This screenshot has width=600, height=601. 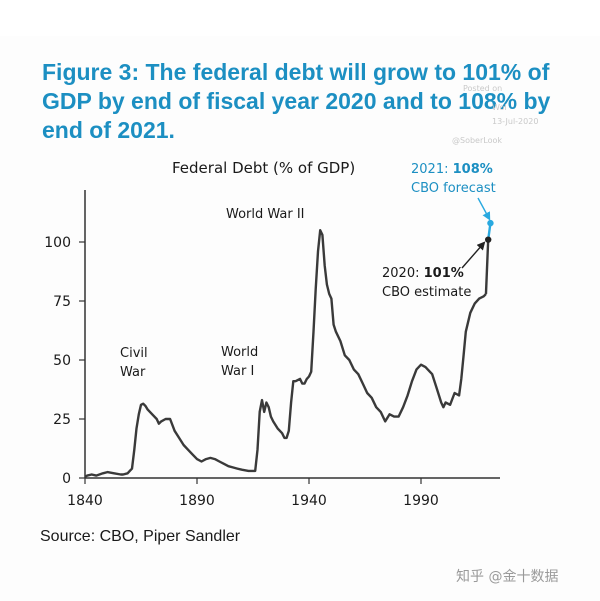 What do you see at coordinates (515, 121) in the screenshot?
I see `watermark-line: 13-Jul-2020` at bounding box center [515, 121].